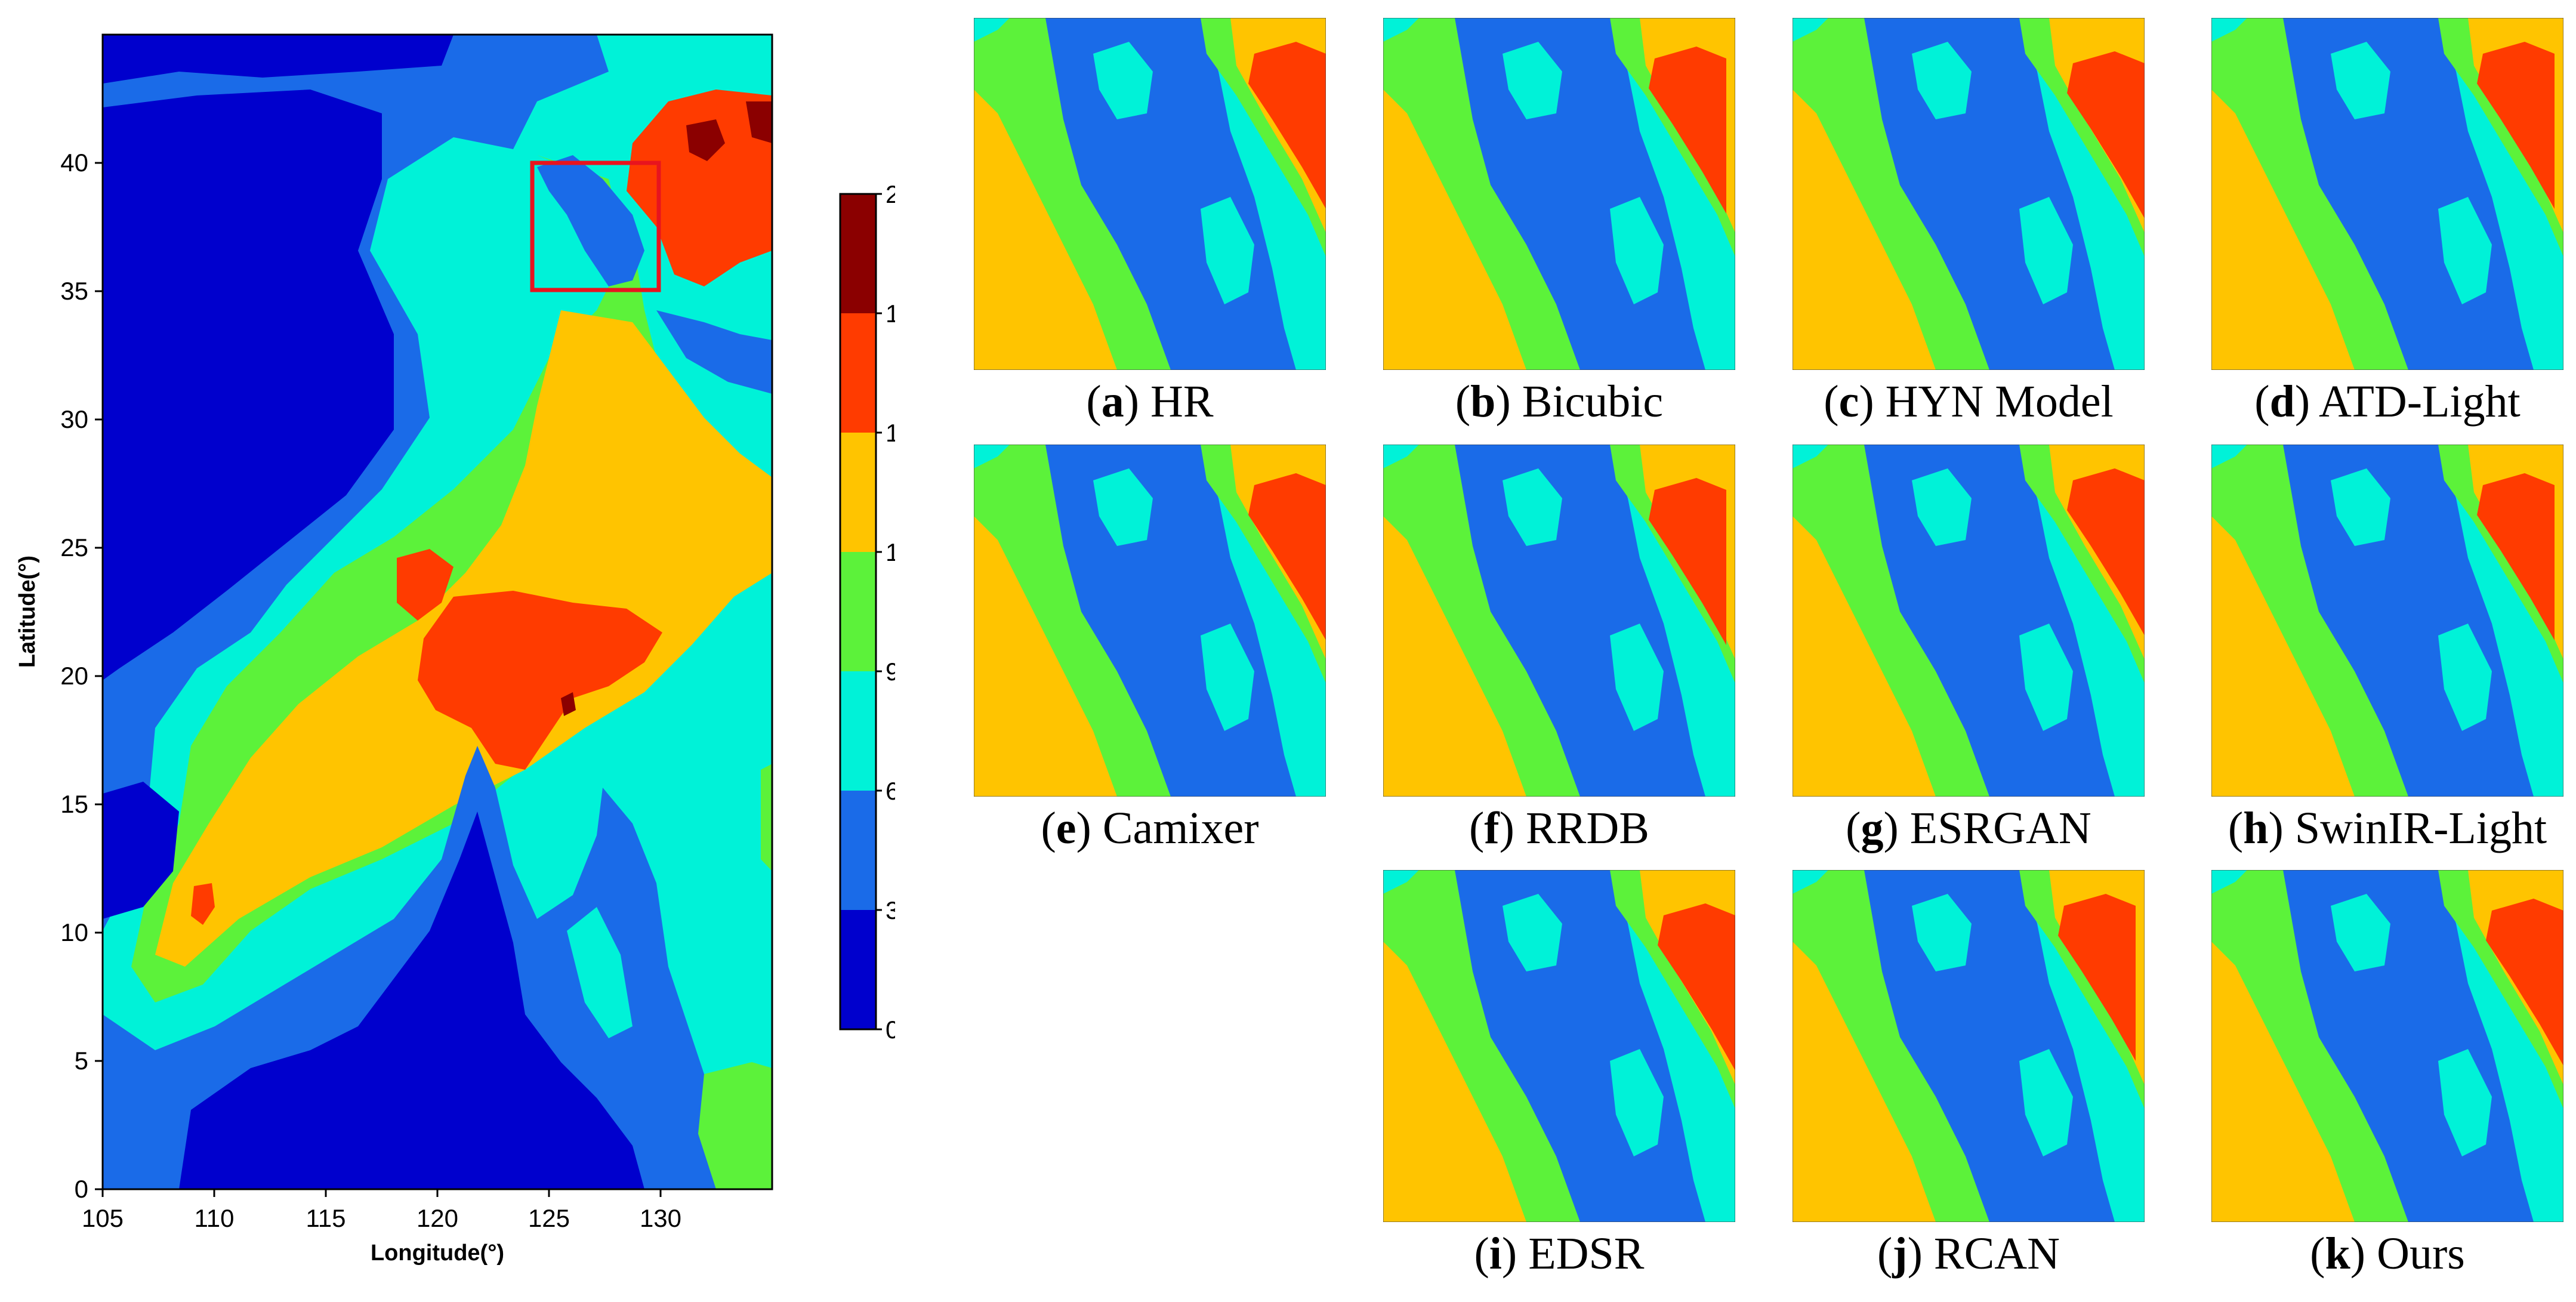  I want to click on x-tick-label: 110, so click(215, 1218).